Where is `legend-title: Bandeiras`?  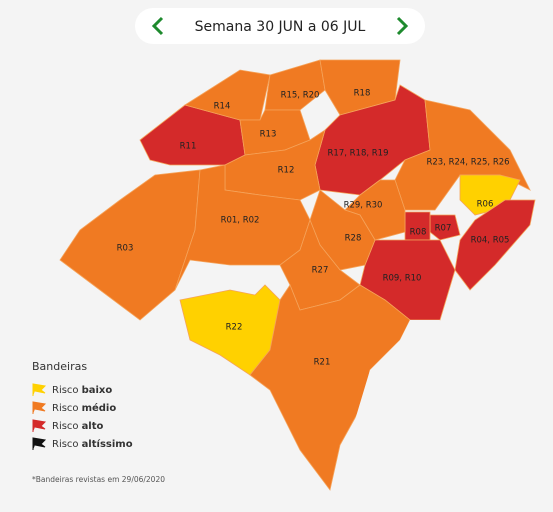
legend-title: Bandeiras is located at coordinates (59, 366).